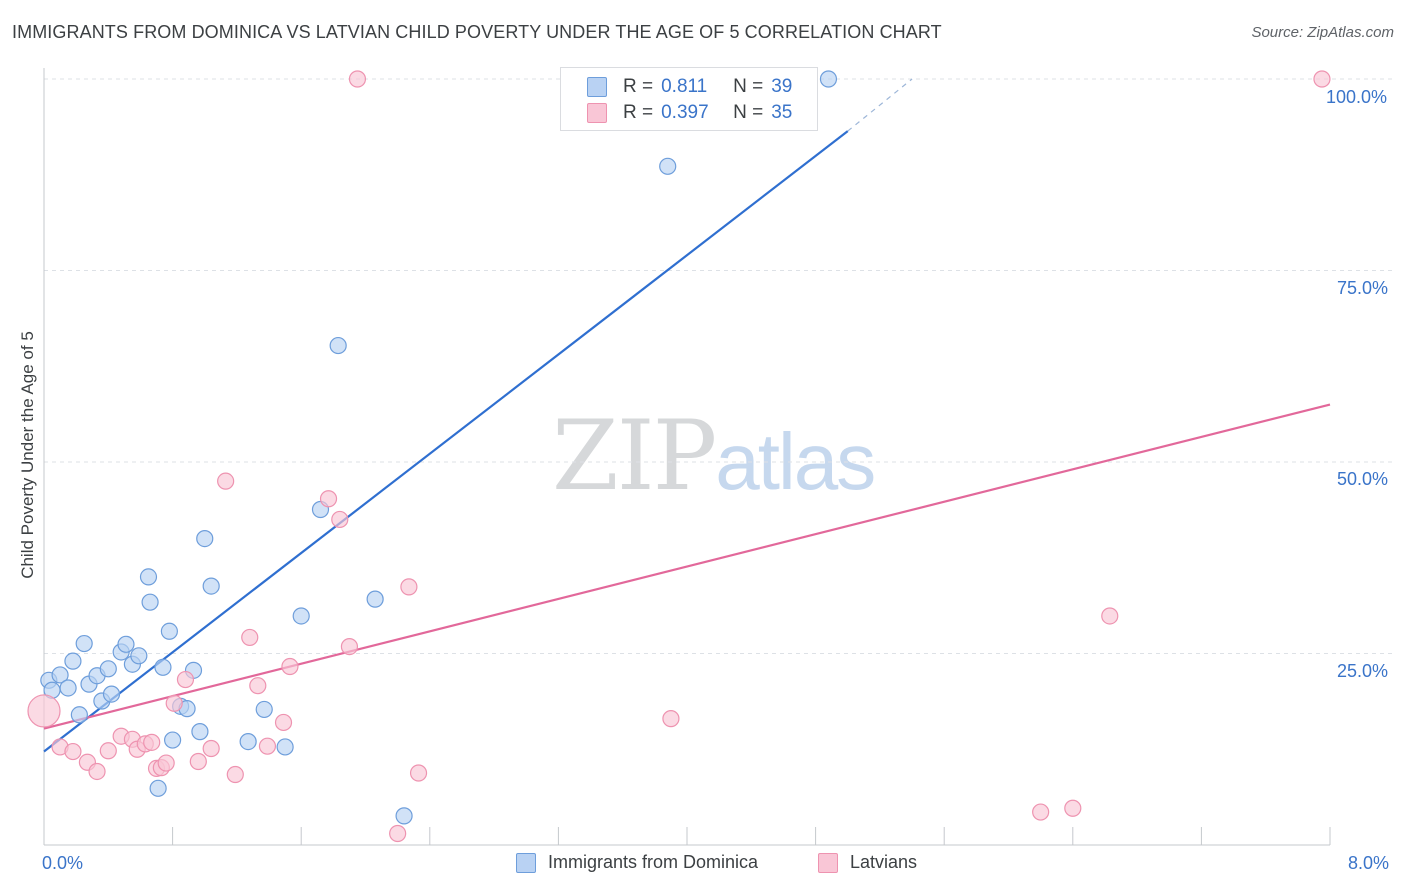  Describe the element at coordinates (782, 112) in the screenshot. I see `legend-n-value: 35` at that location.